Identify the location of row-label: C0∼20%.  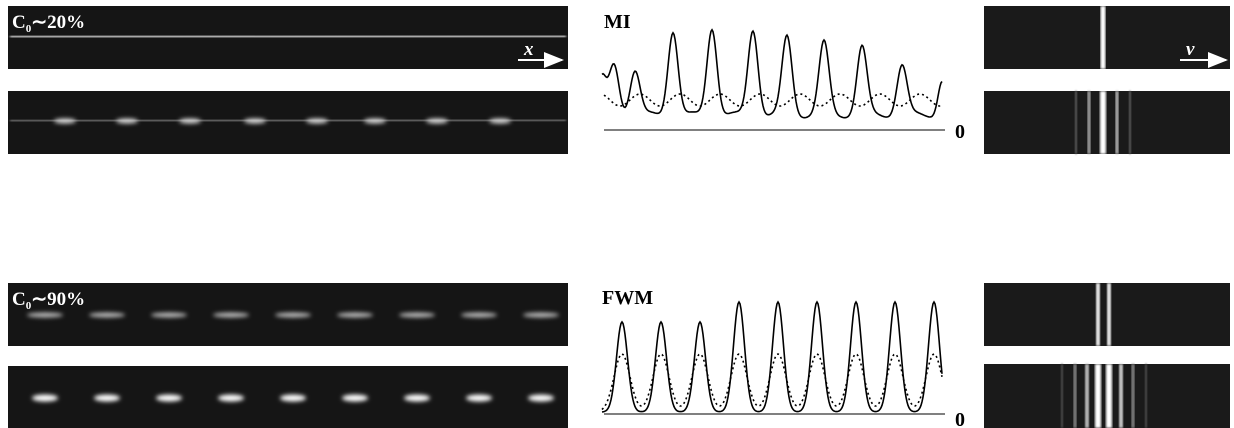
(48, 23).